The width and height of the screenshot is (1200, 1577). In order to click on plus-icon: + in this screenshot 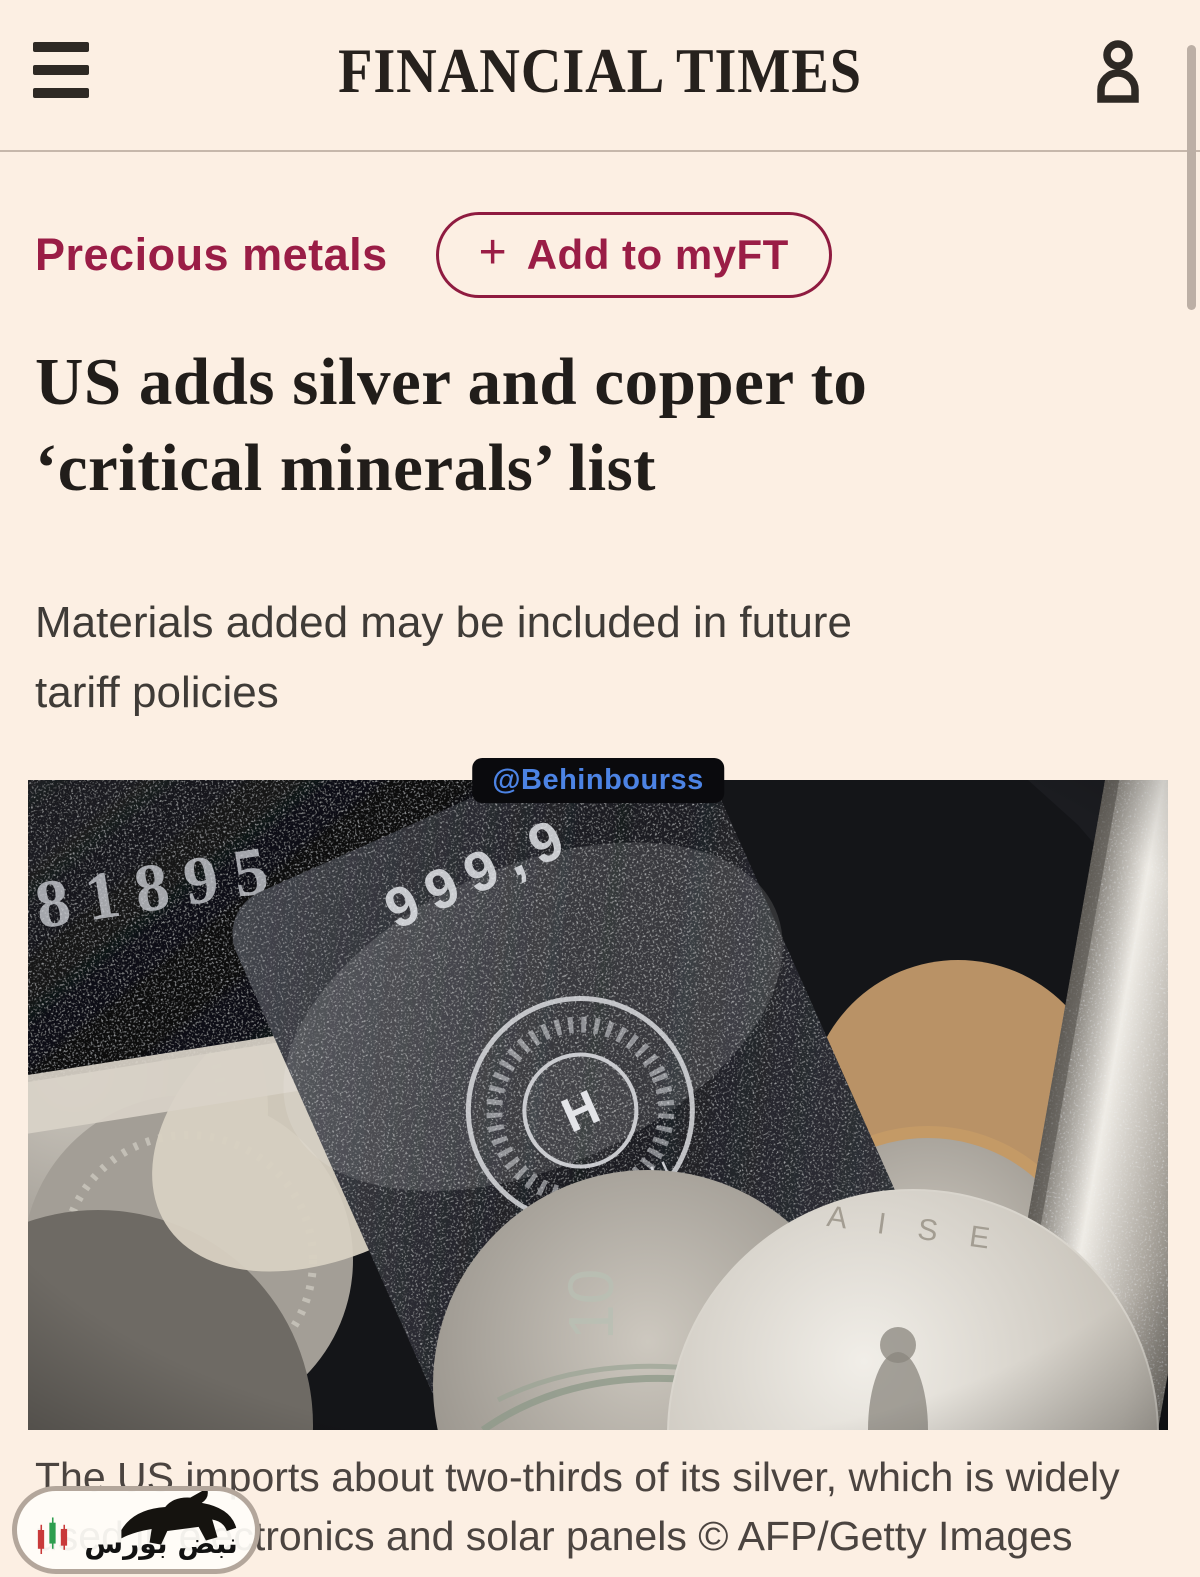, I will do `click(492, 252)`.